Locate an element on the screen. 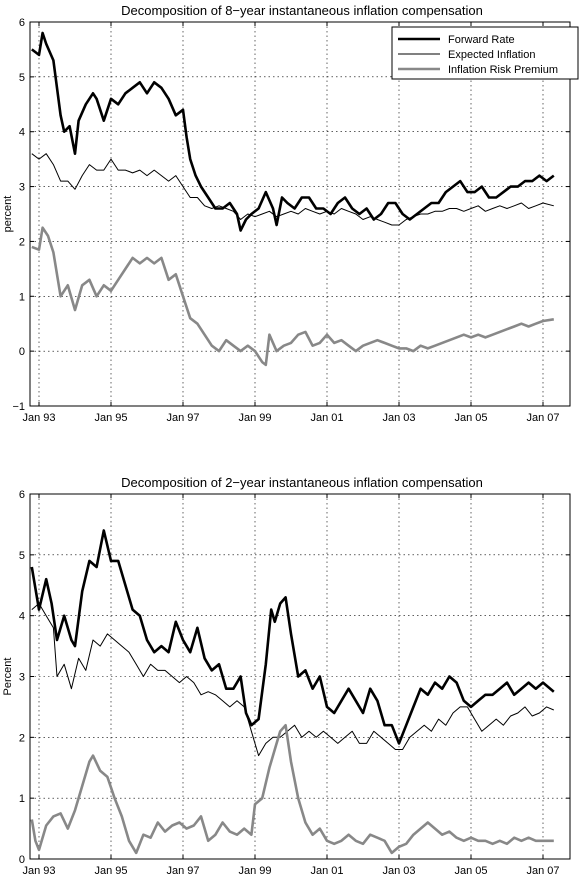  chart-1-ytick-label-0: −1 is located at coordinates (18, 407).